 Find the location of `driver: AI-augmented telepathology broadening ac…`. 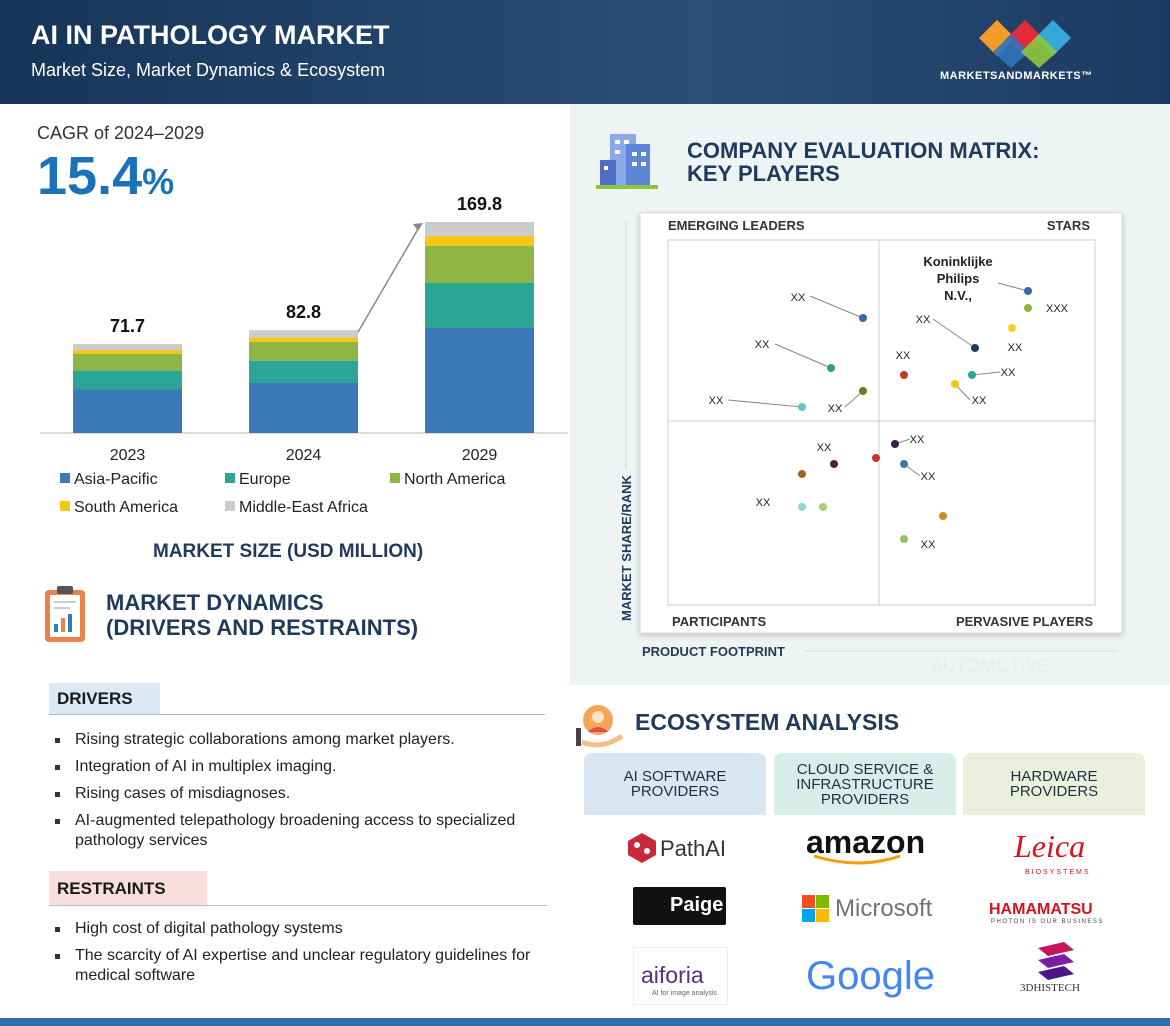

driver: AI-augmented telepathology broadening ac… is located at coordinates (295, 830).